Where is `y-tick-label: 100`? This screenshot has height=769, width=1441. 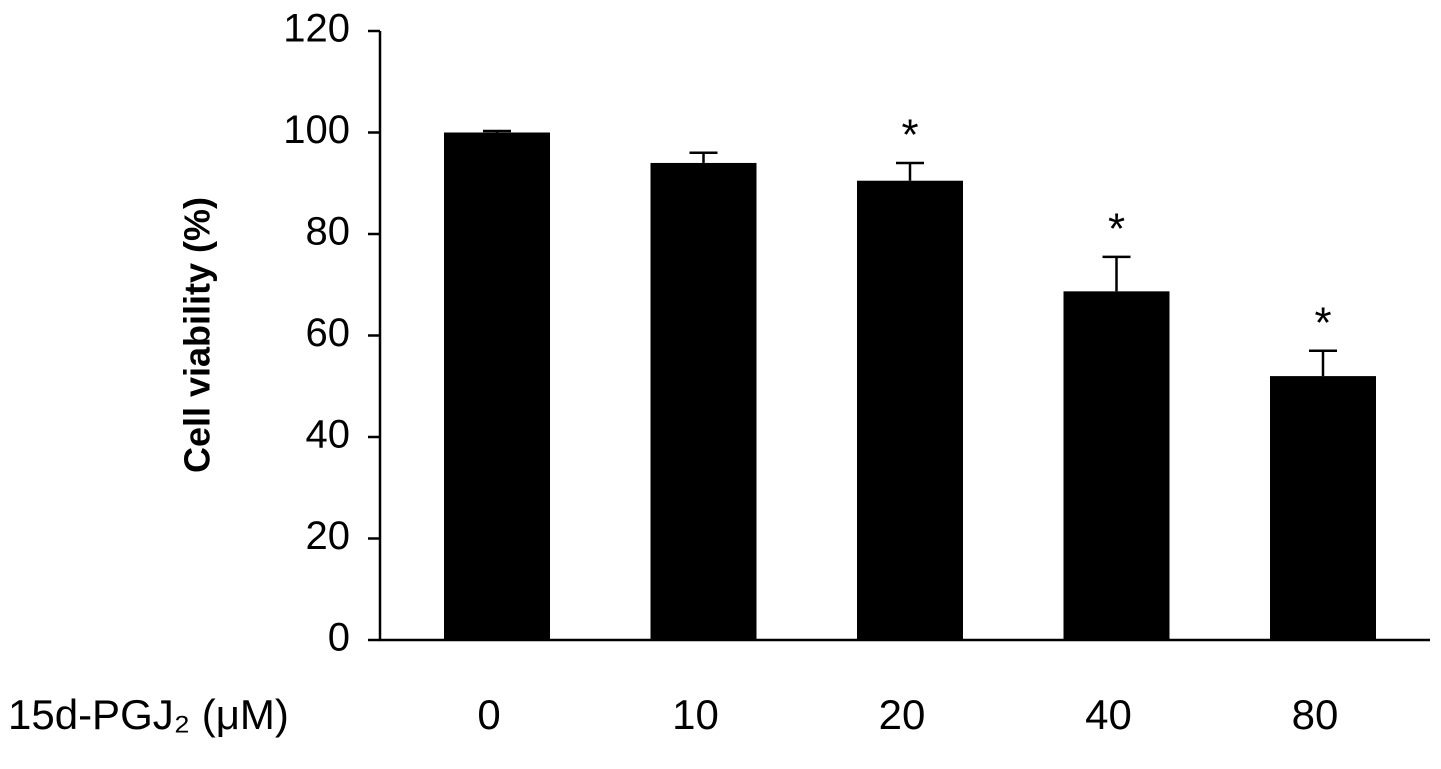 y-tick-label: 100 is located at coordinates (316, 130).